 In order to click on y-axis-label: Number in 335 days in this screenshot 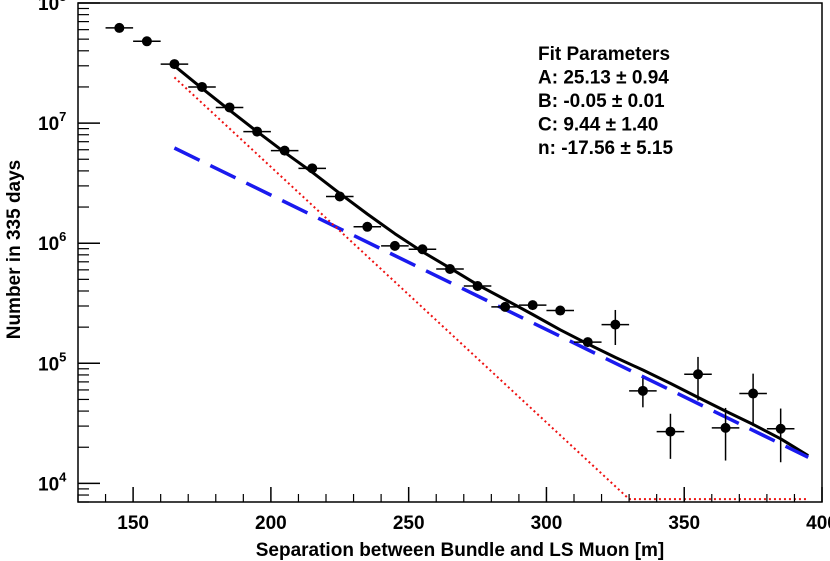, I will do `click(14, 250)`.